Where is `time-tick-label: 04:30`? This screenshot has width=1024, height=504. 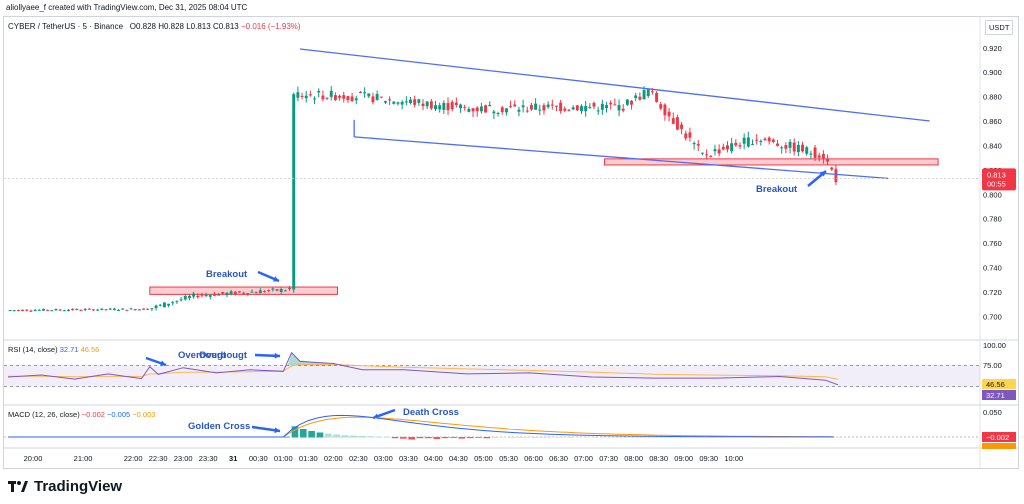
time-tick-label: 04:30 is located at coordinates (458, 458).